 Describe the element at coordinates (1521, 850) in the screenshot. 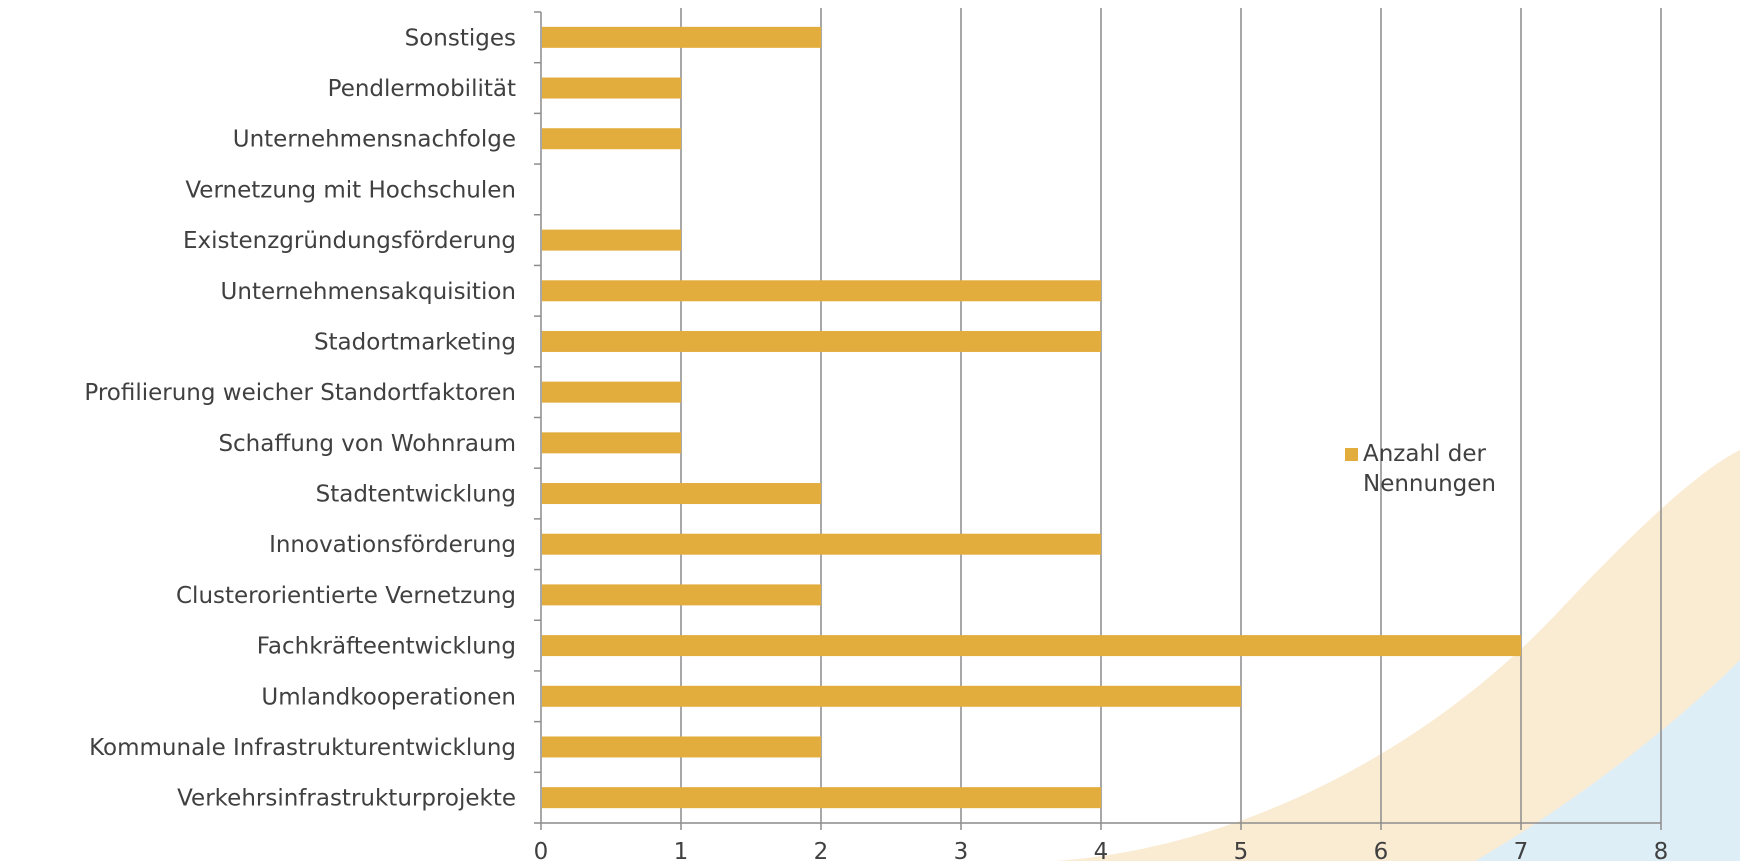

I see `x-tick-label-7: 7` at that location.